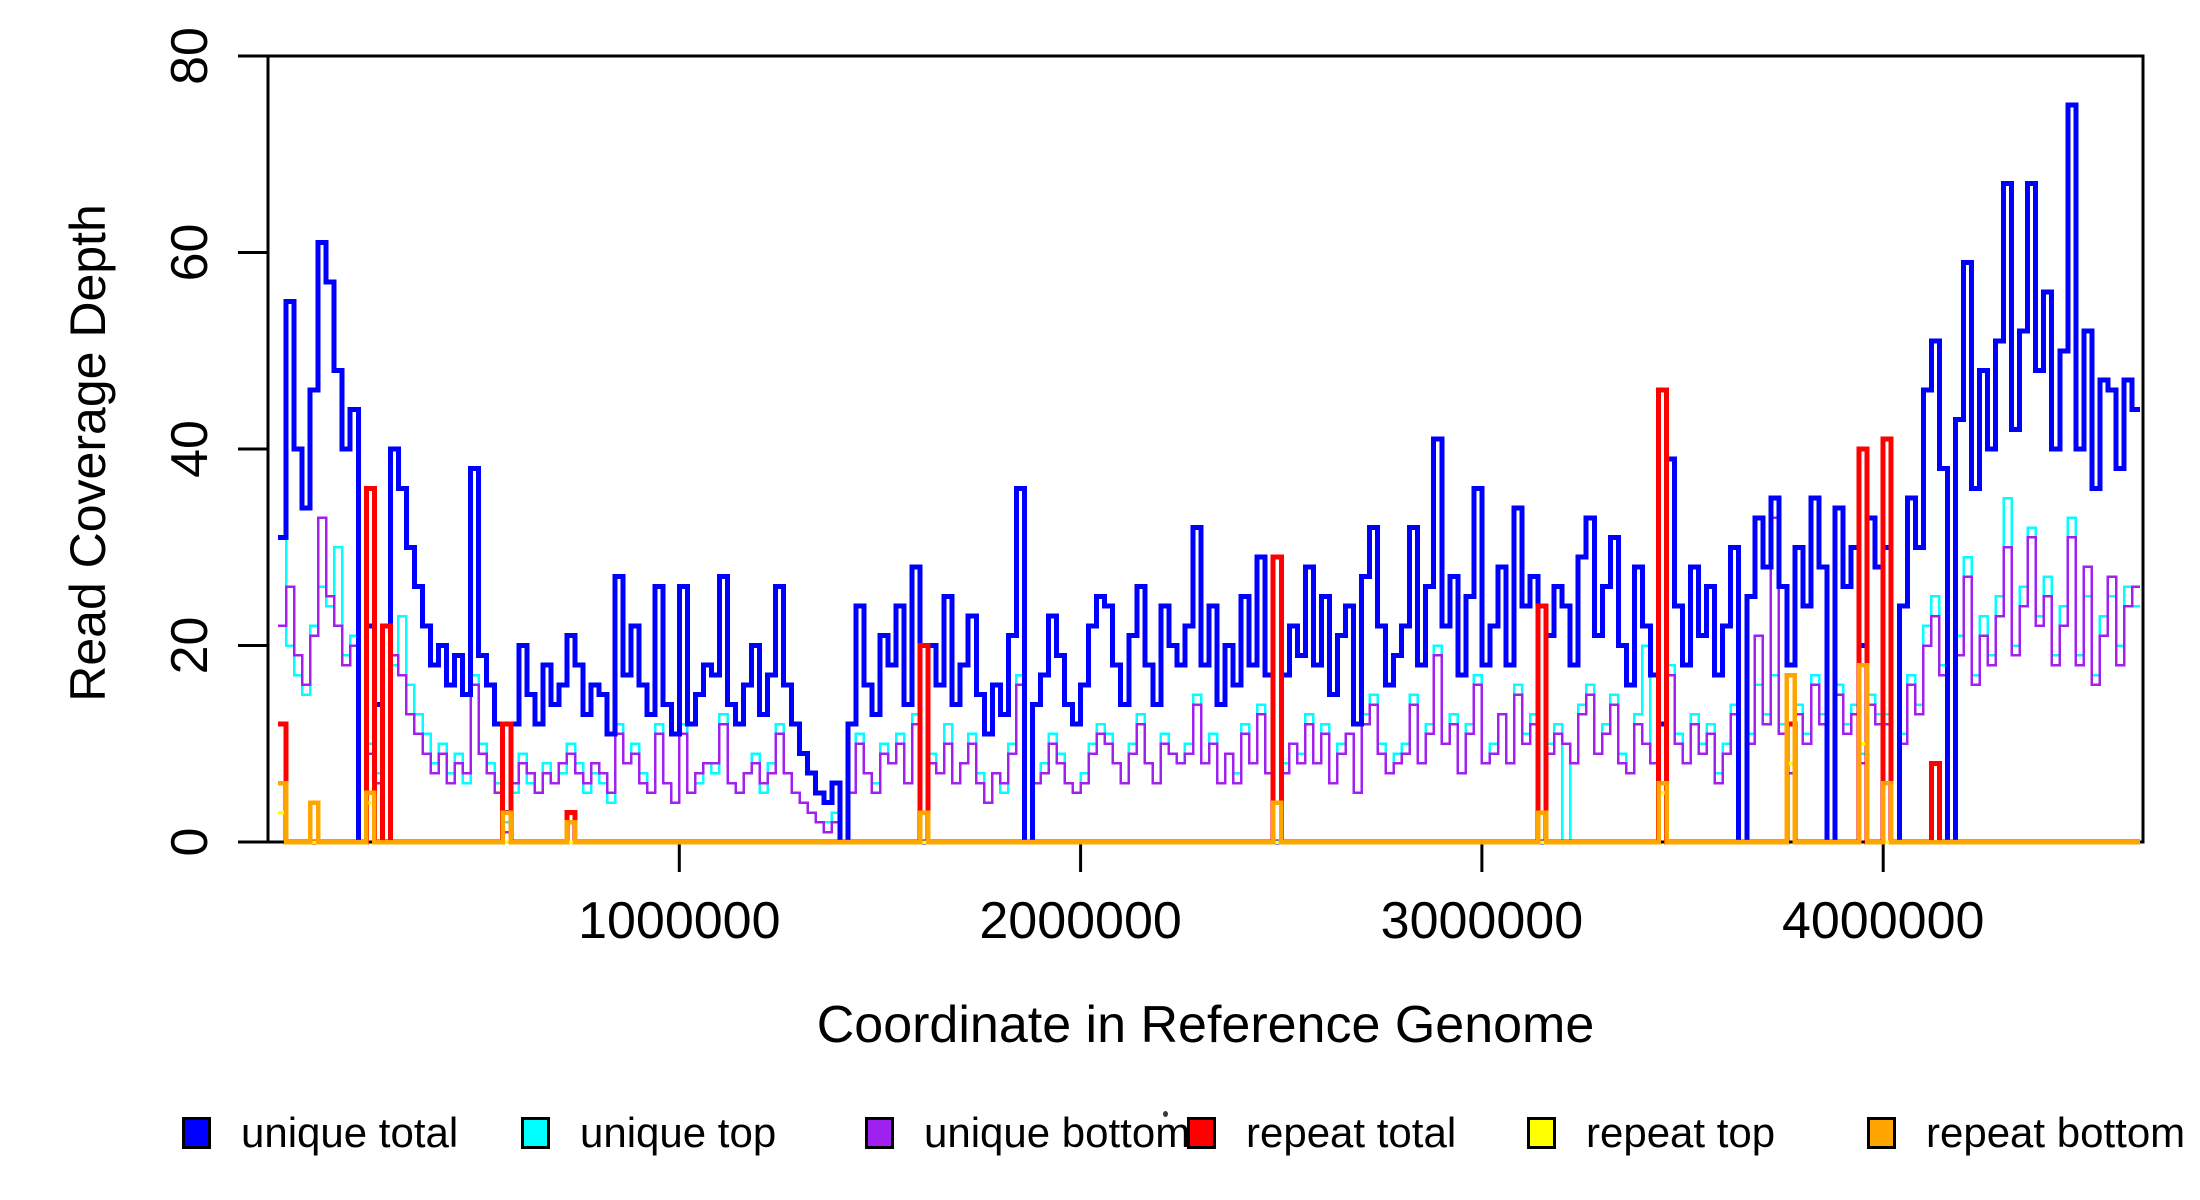 The height and width of the screenshot is (1200, 2200). What do you see at coordinates (88, 453) in the screenshot?
I see `y-axis-title: Read Coverage Depth` at bounding box center [88, 453].